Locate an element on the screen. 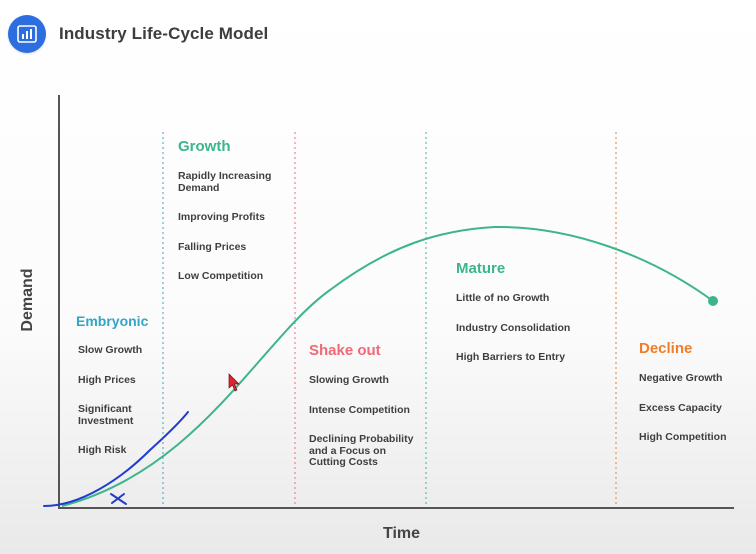 The width and height of the screenshot is (756, 554). stage-item: Improving Profits is located at coordinates (221, 217).